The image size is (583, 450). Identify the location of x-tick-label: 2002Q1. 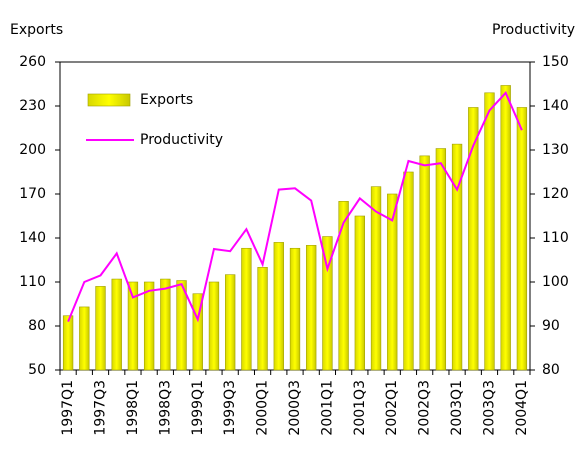
(392, 408).